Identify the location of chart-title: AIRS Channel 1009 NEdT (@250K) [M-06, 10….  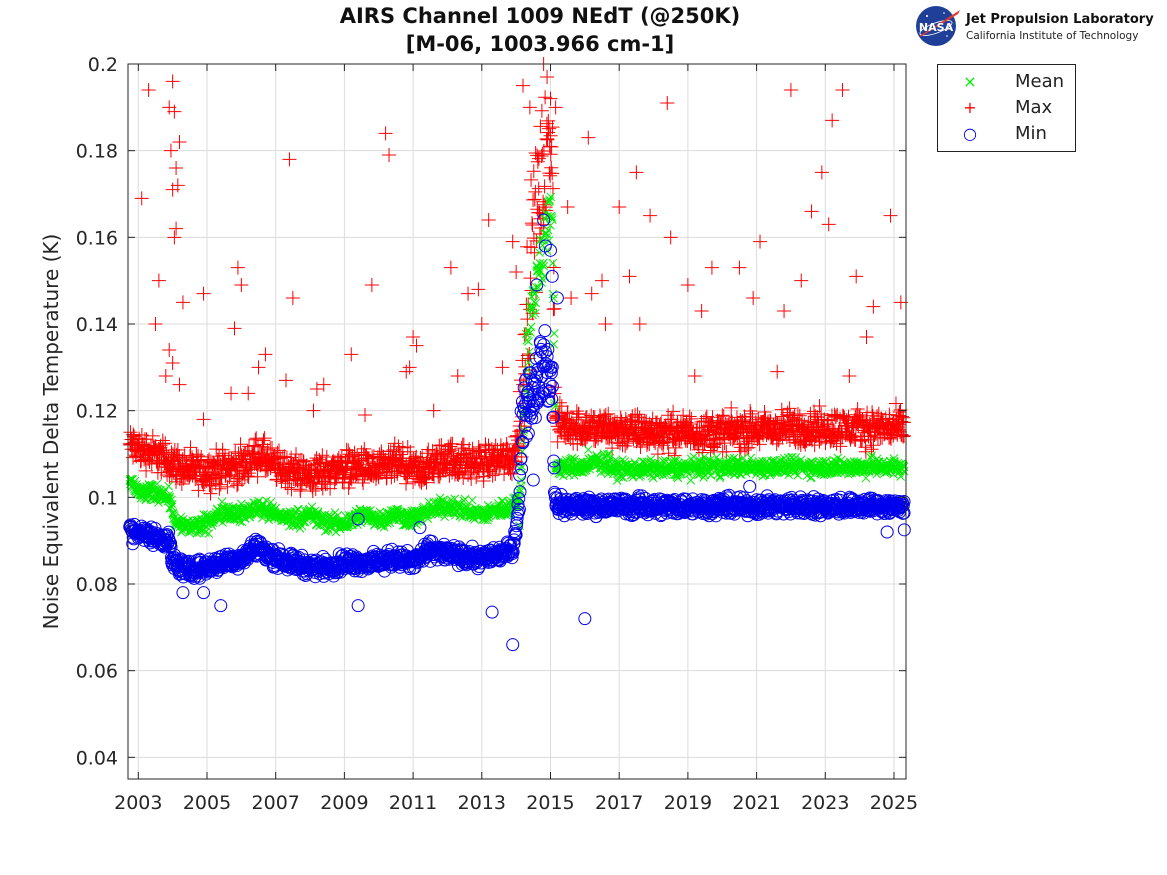
(540, 30).